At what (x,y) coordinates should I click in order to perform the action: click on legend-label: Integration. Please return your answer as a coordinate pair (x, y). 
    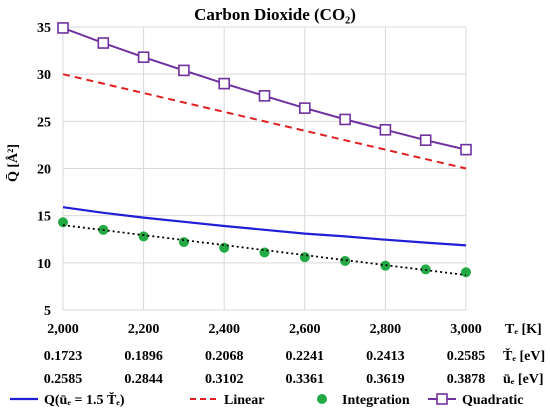
    Looking at the image, I should click on (376, 400).